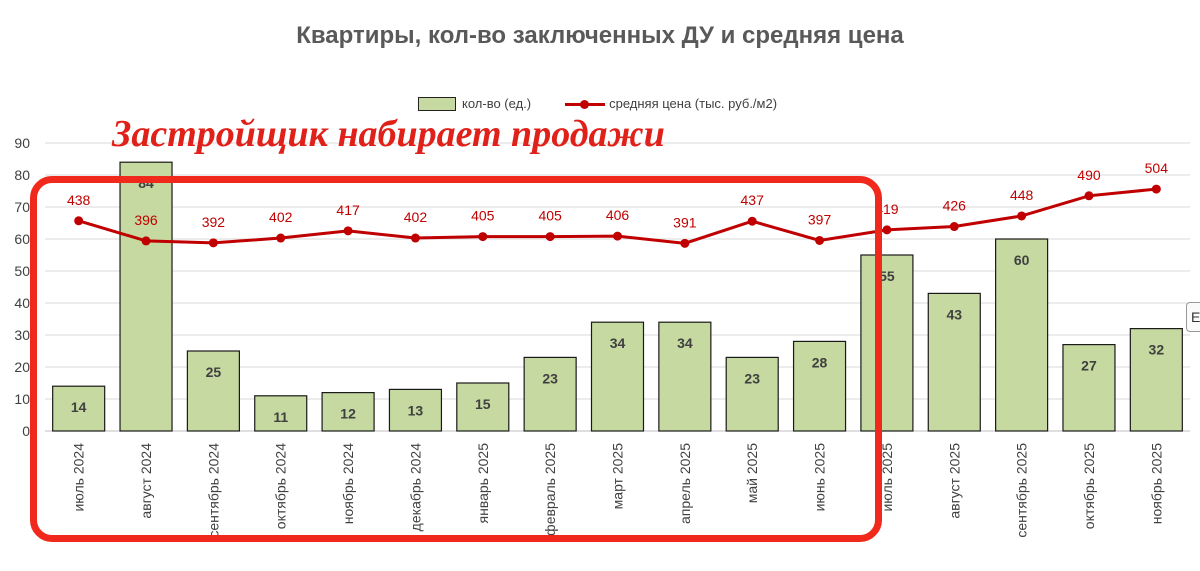  I want to click on x-tick-label: август 2024, so click(146, 481).